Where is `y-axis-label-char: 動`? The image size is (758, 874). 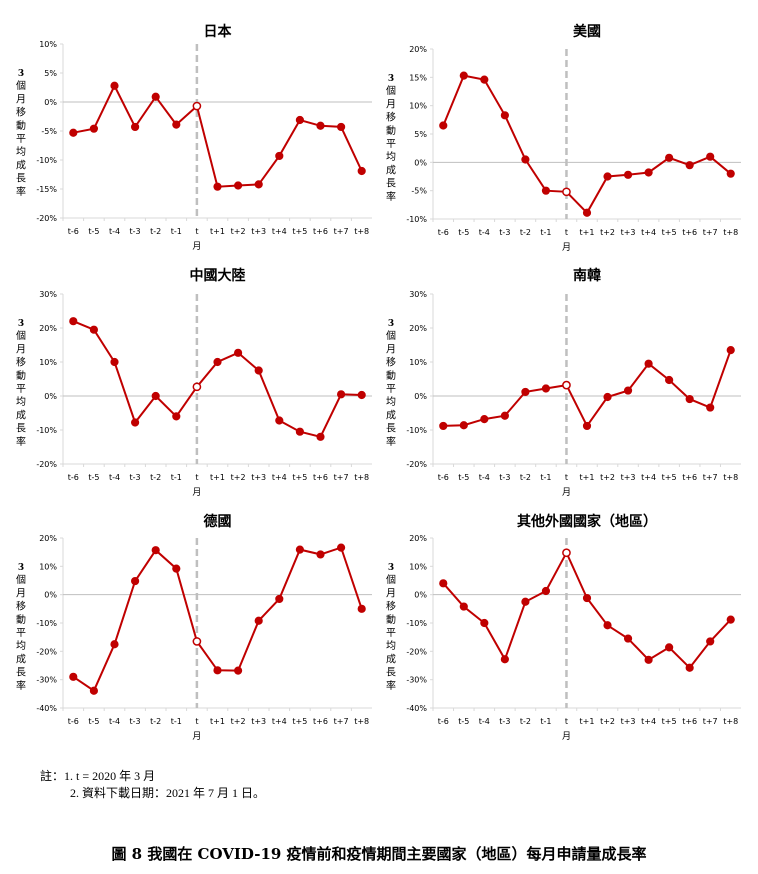 y-axis-label-char: 動 is located at coordinates (21, 375).